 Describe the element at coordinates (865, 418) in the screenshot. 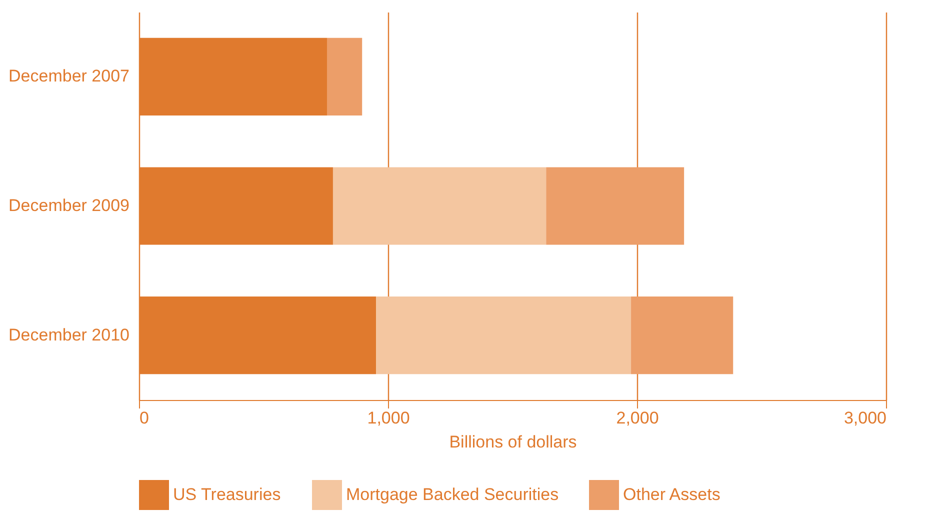

I see `x-tick-label: 3,000` at that location.